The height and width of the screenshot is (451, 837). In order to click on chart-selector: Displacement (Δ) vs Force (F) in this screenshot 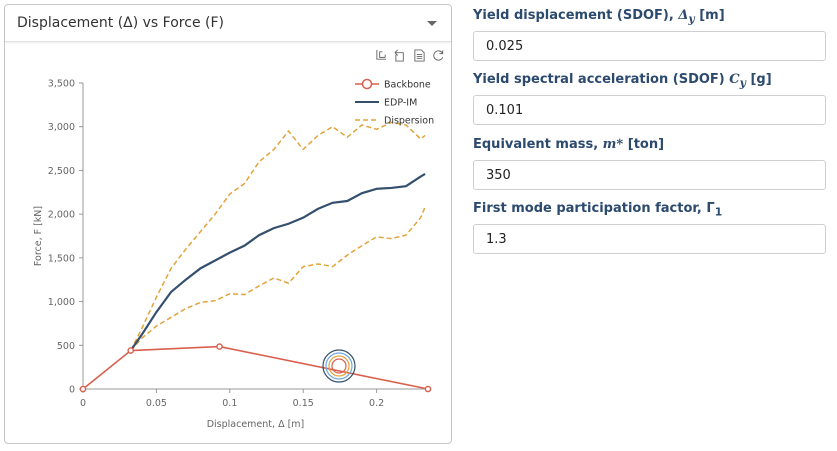, I will do `click(228, 23)`.